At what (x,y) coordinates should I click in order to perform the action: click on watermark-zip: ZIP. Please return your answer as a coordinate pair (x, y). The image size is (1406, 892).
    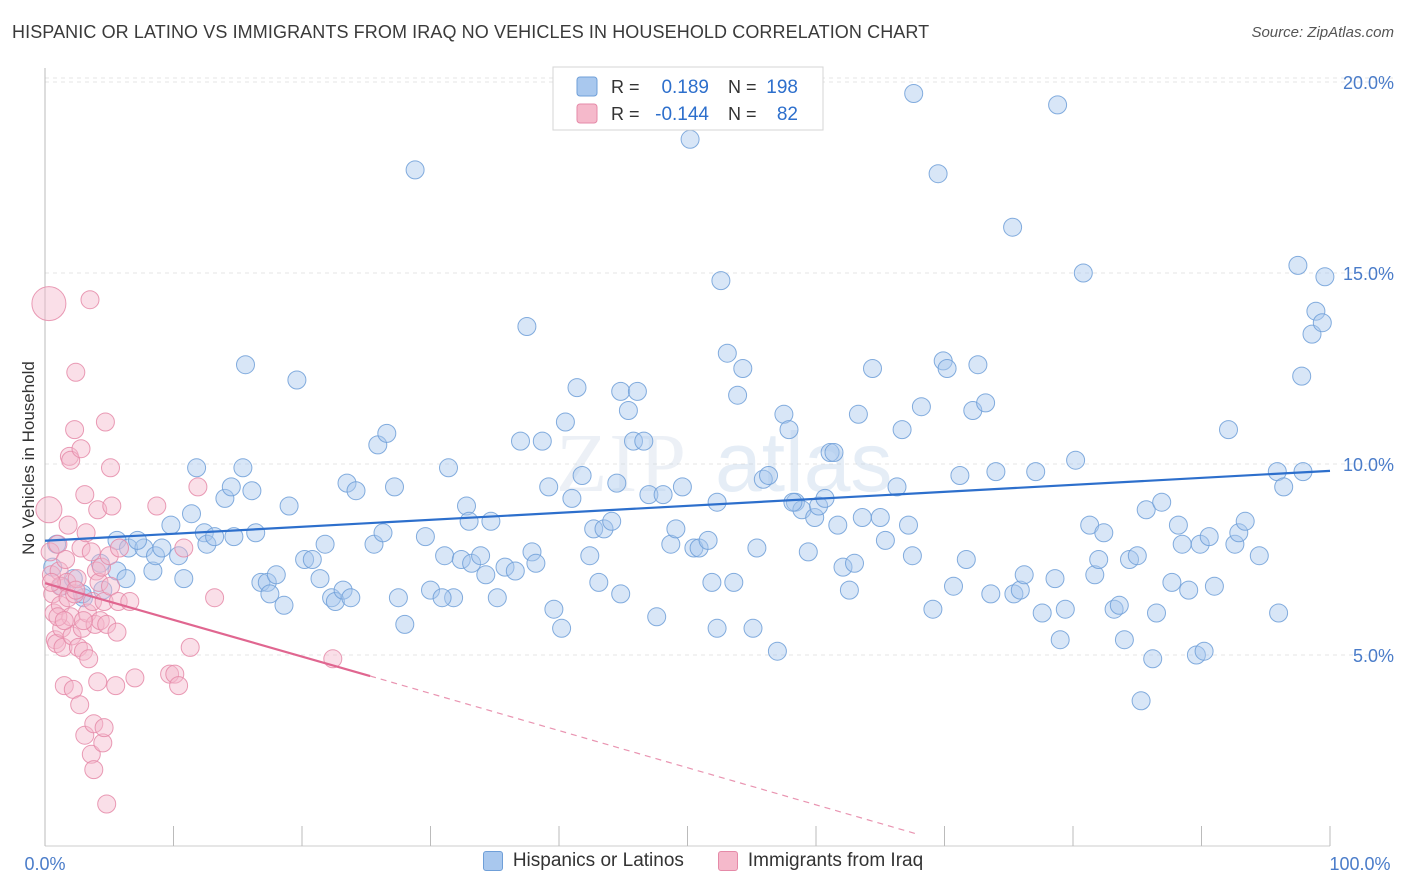
    Looking at the image, I should click on (622, 463).